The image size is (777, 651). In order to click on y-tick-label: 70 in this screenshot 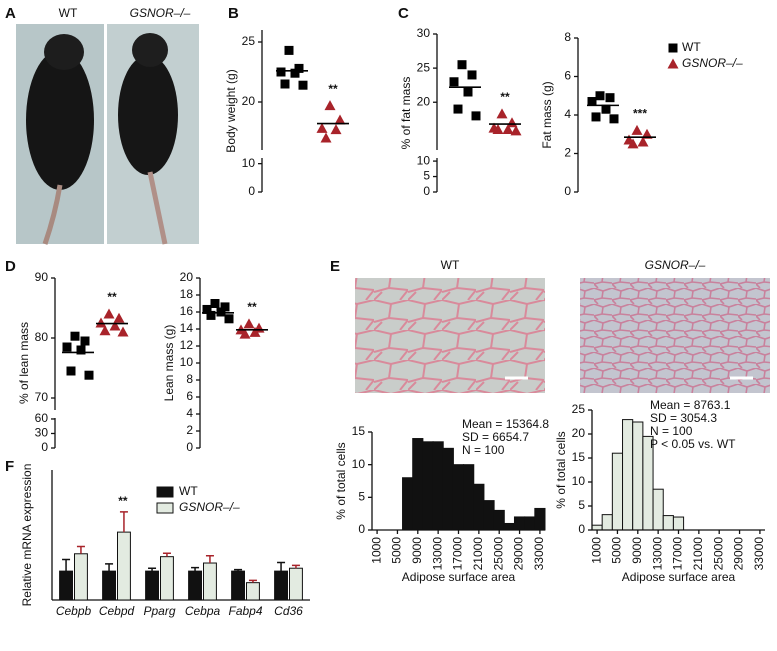, I will do `click(42, 397)`.